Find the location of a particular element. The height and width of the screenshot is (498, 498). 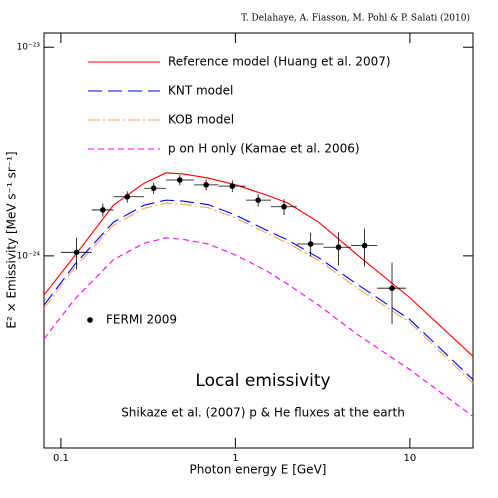

x-tick-label: 10 is located at coordinates (410, 458).